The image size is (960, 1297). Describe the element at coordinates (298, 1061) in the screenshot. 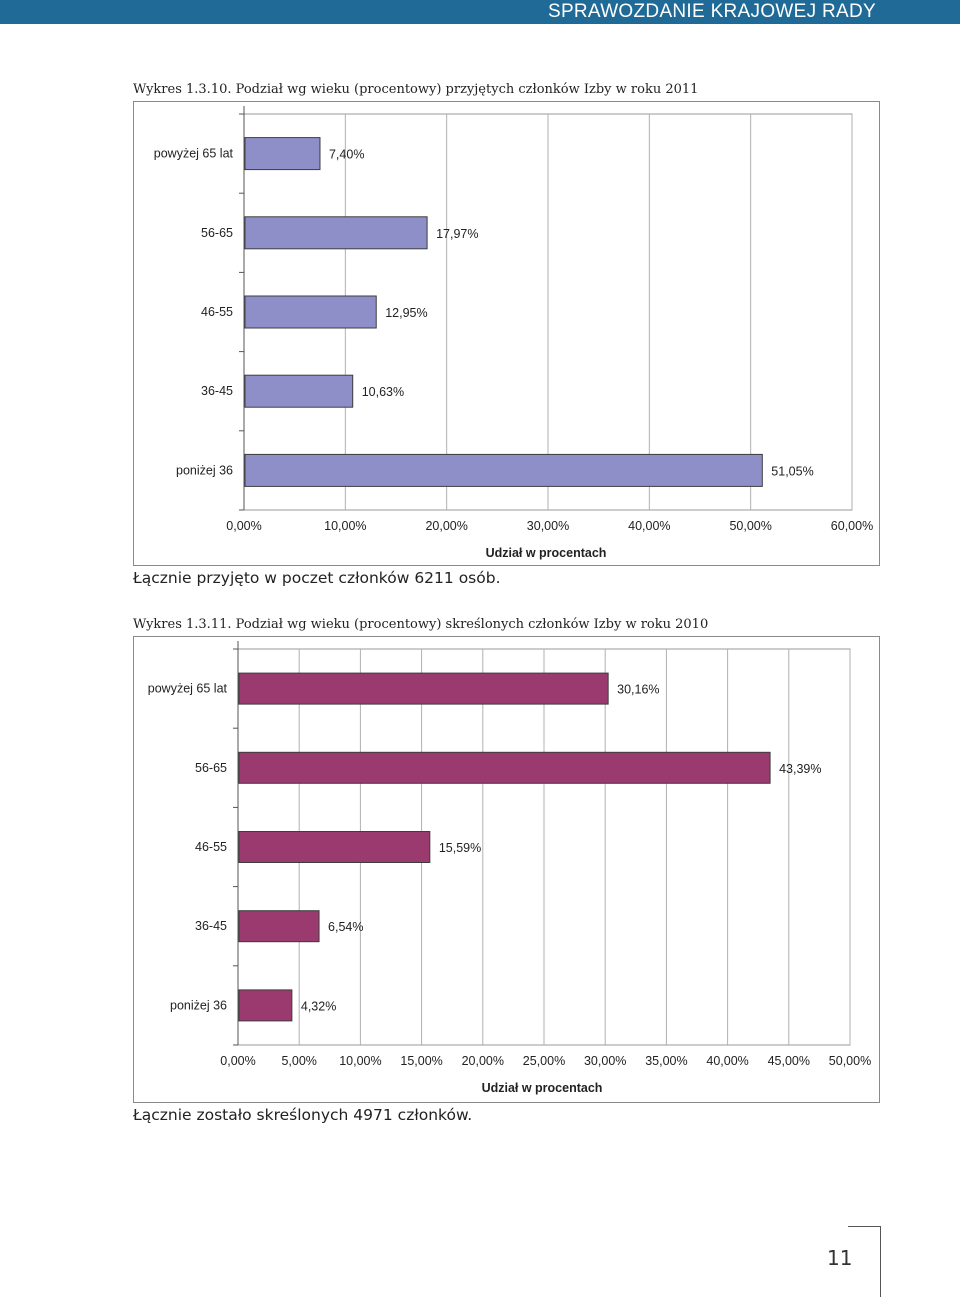

I see `x-tick-label: 5,00%` at that location.